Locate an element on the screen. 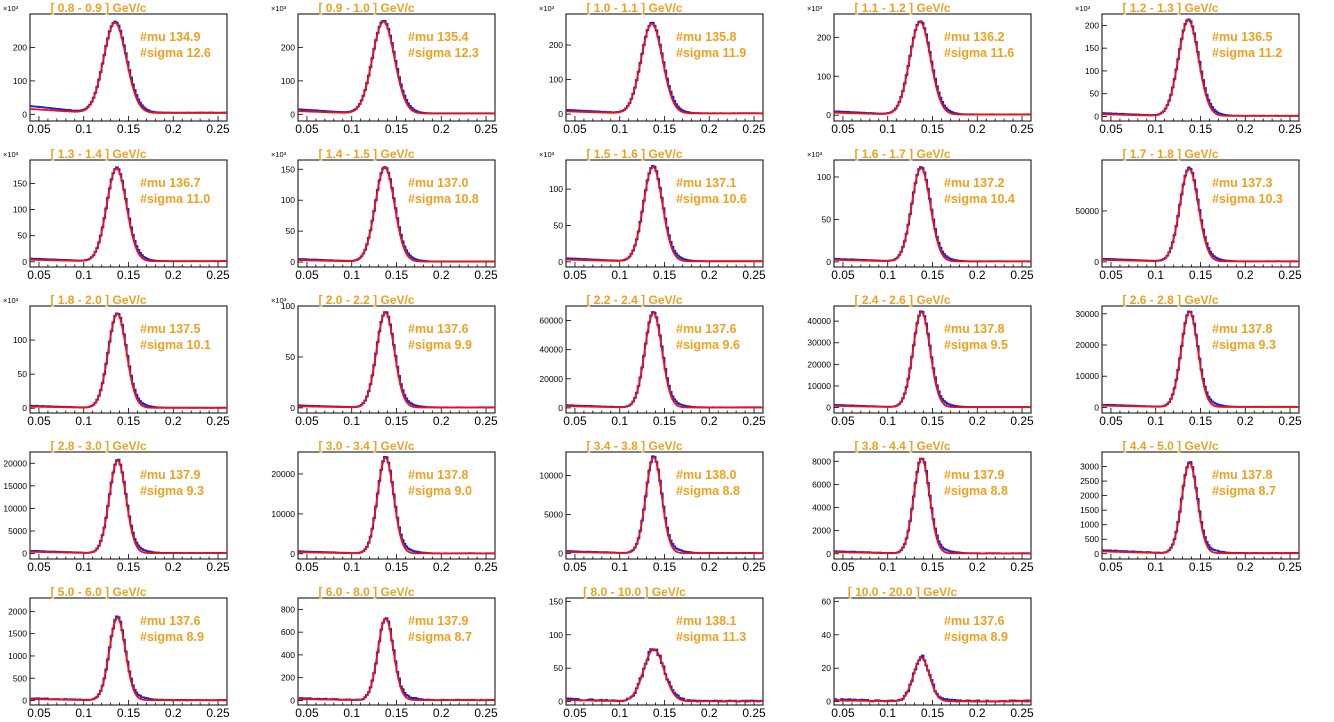 The image size is (1334, 722). panel-title: [ 2.4 - 2.6 ] GeV/c is located at coordinates (902, 300).